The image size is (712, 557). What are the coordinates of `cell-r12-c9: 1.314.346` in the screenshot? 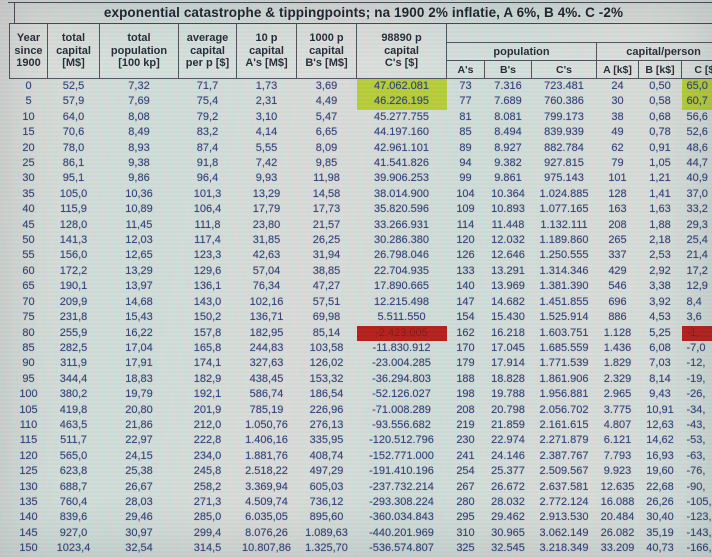 It's located at (564, 270).